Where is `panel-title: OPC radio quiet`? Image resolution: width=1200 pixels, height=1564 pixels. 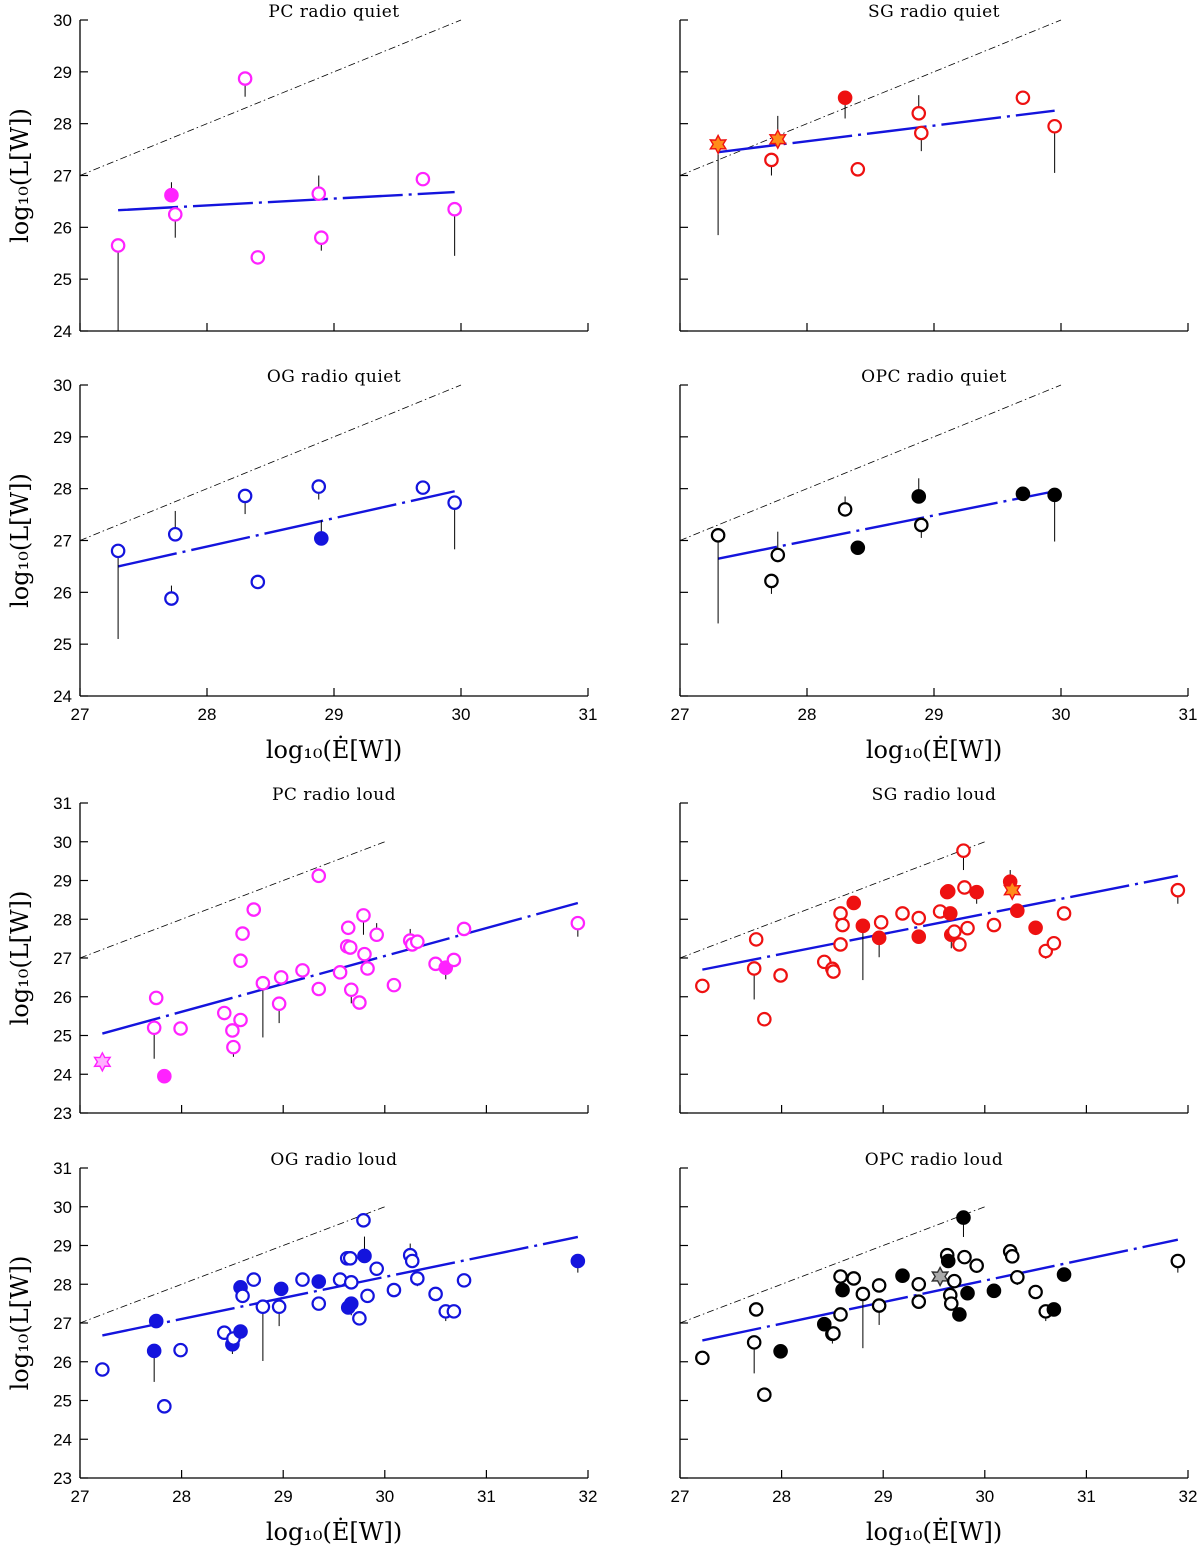 panel-title: OPC radio quiet is located at coordinates (934, 377).